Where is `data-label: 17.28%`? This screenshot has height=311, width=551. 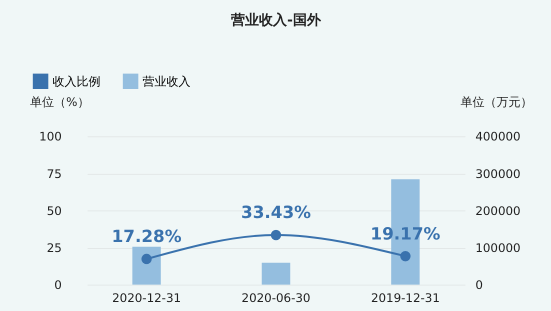 data-label: 17.28% is located at coordinates (147, 236).